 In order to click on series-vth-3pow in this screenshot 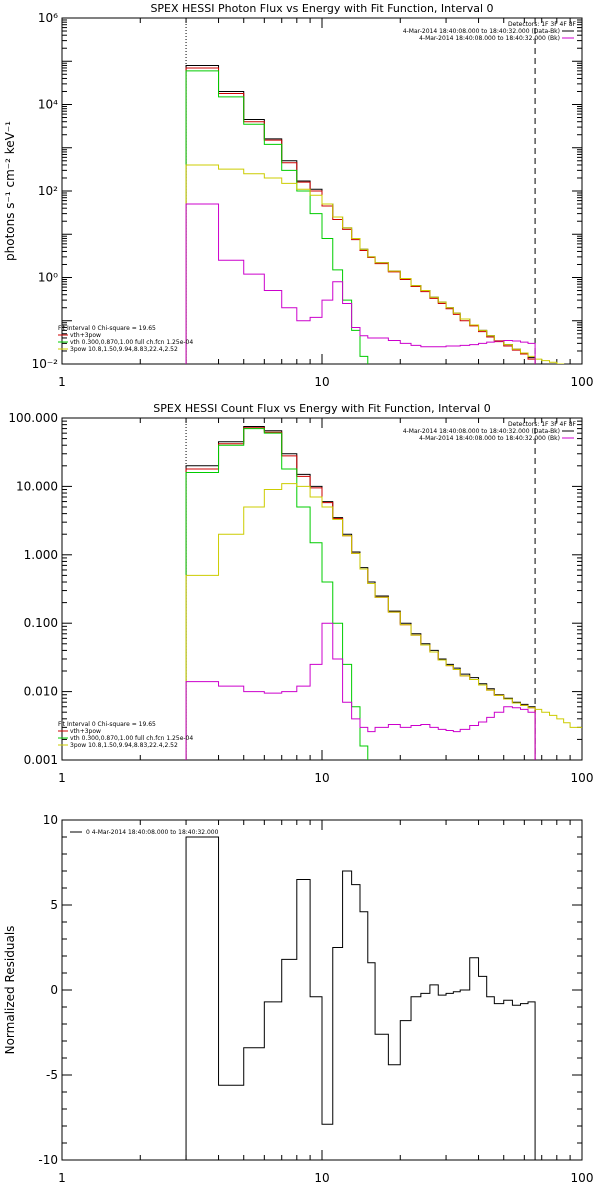, I will do `click(360, 215)`.